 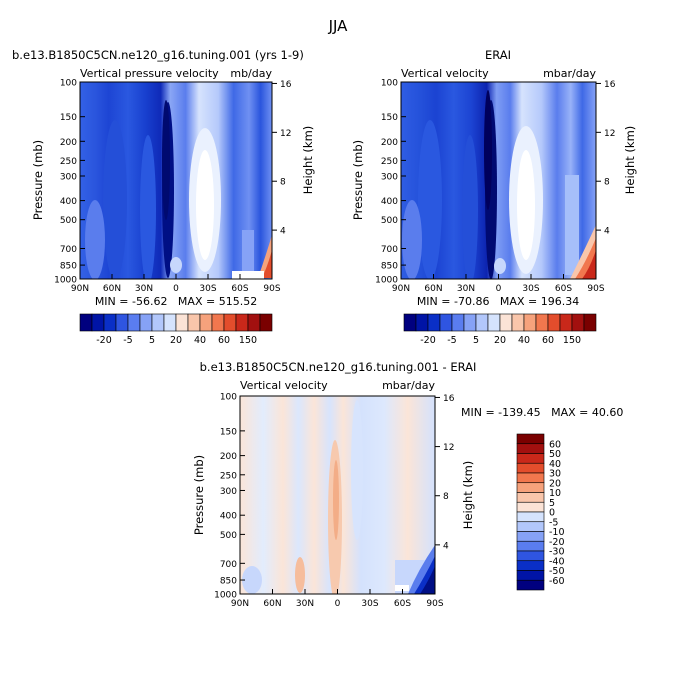 I want to click on panel-diff-subtitle-right: mbar/day, so click(x=408, y=385).